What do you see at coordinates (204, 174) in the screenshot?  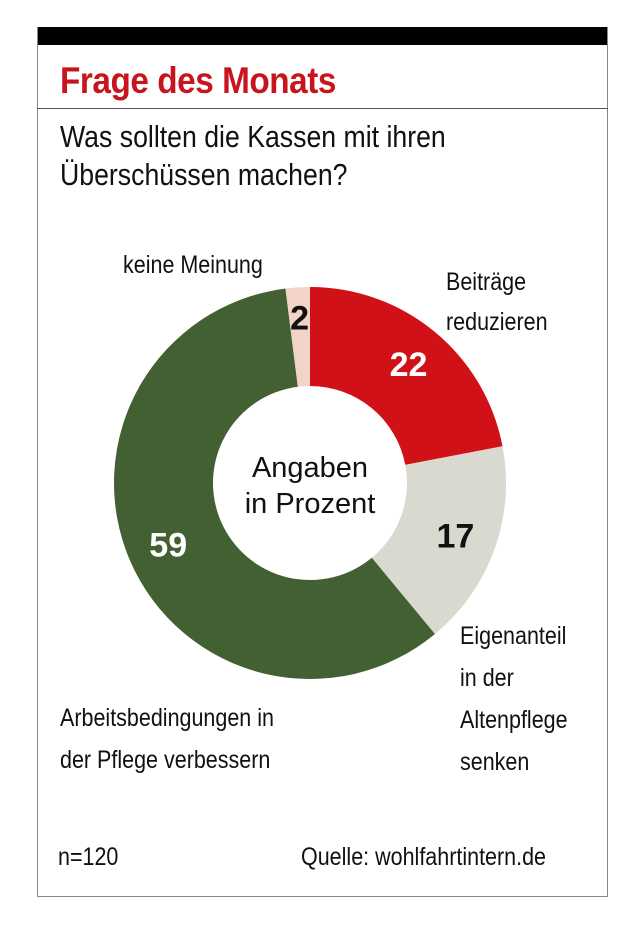 I see `question-line-2: Überschüssen machen?` at bounding box center [204, 174].